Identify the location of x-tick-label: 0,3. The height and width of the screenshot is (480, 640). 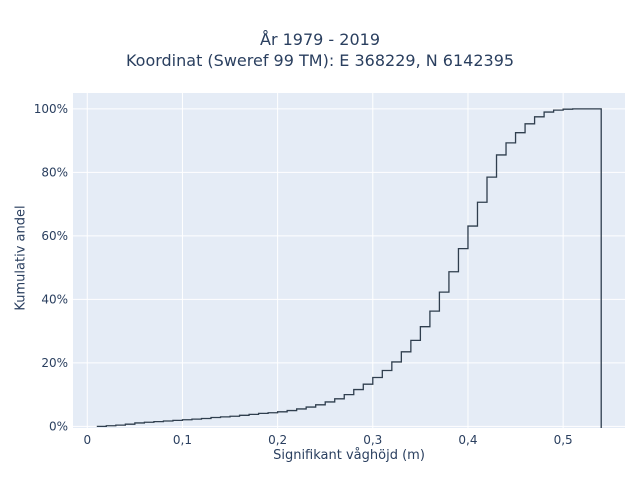
(372, 440).